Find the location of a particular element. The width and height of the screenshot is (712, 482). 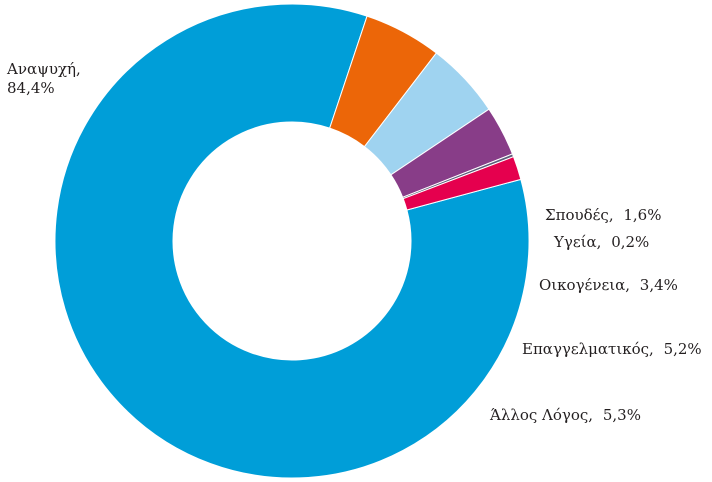

slice-label-anapsychi-name: Αναψυχή, is located at coordinates (43, 69).